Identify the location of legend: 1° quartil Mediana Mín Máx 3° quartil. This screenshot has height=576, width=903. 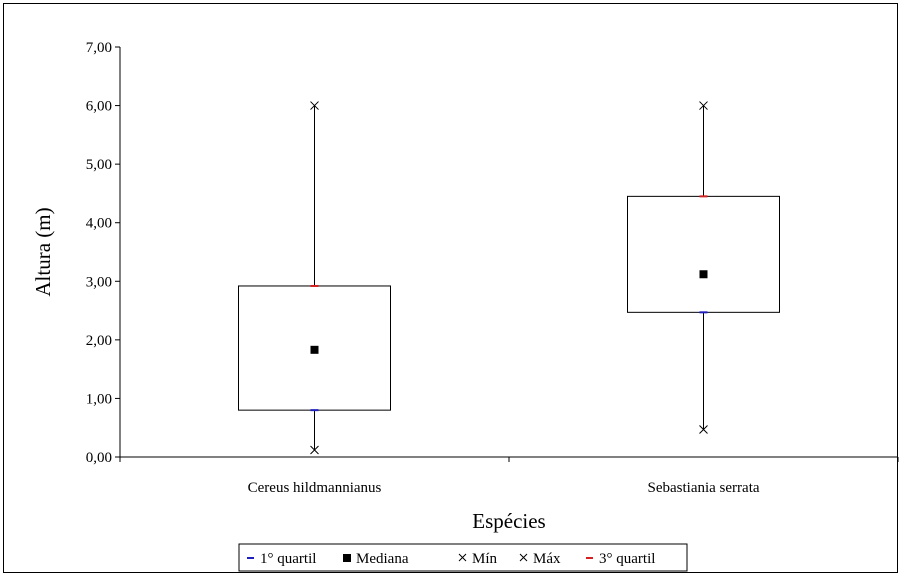
(463, 557).